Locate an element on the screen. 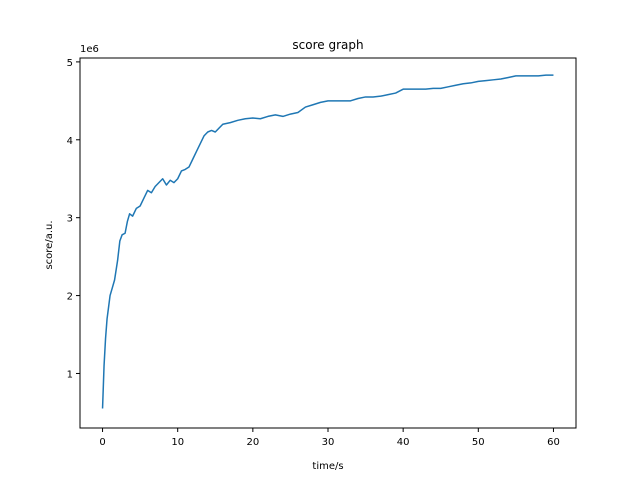 The height and width of the screenshot is (480, 640). x-tick-label: 50 is located at coordinates (478, 442).